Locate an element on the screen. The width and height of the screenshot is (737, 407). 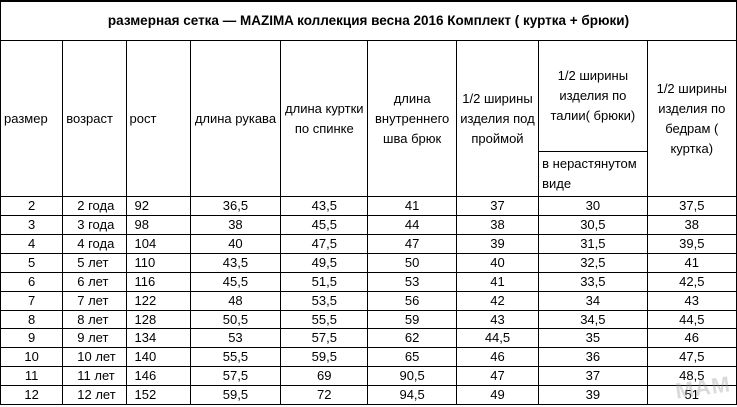
cell-half-waist: 37 is located at coordinates (593, 376).